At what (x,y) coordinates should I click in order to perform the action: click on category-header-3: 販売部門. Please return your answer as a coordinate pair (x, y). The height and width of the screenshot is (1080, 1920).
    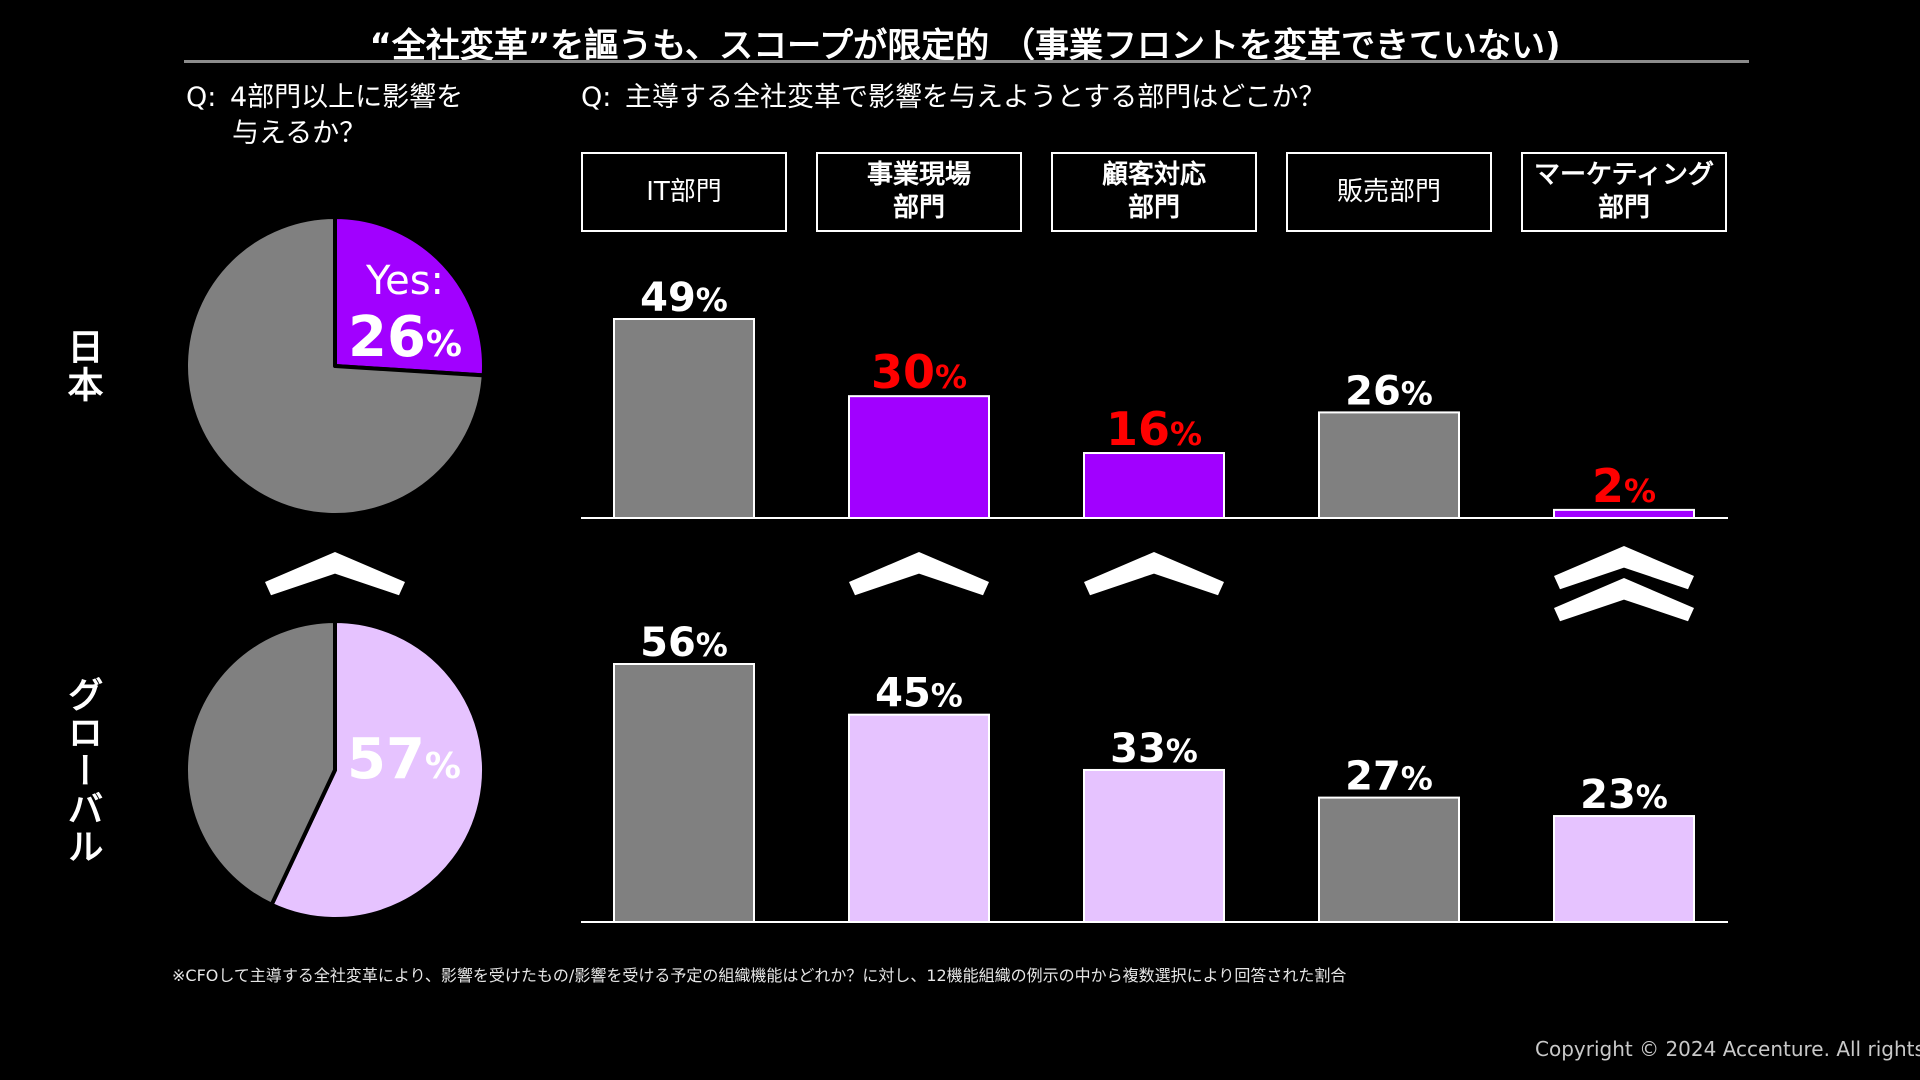
    Looking at the image, I should click on (1389, 192).